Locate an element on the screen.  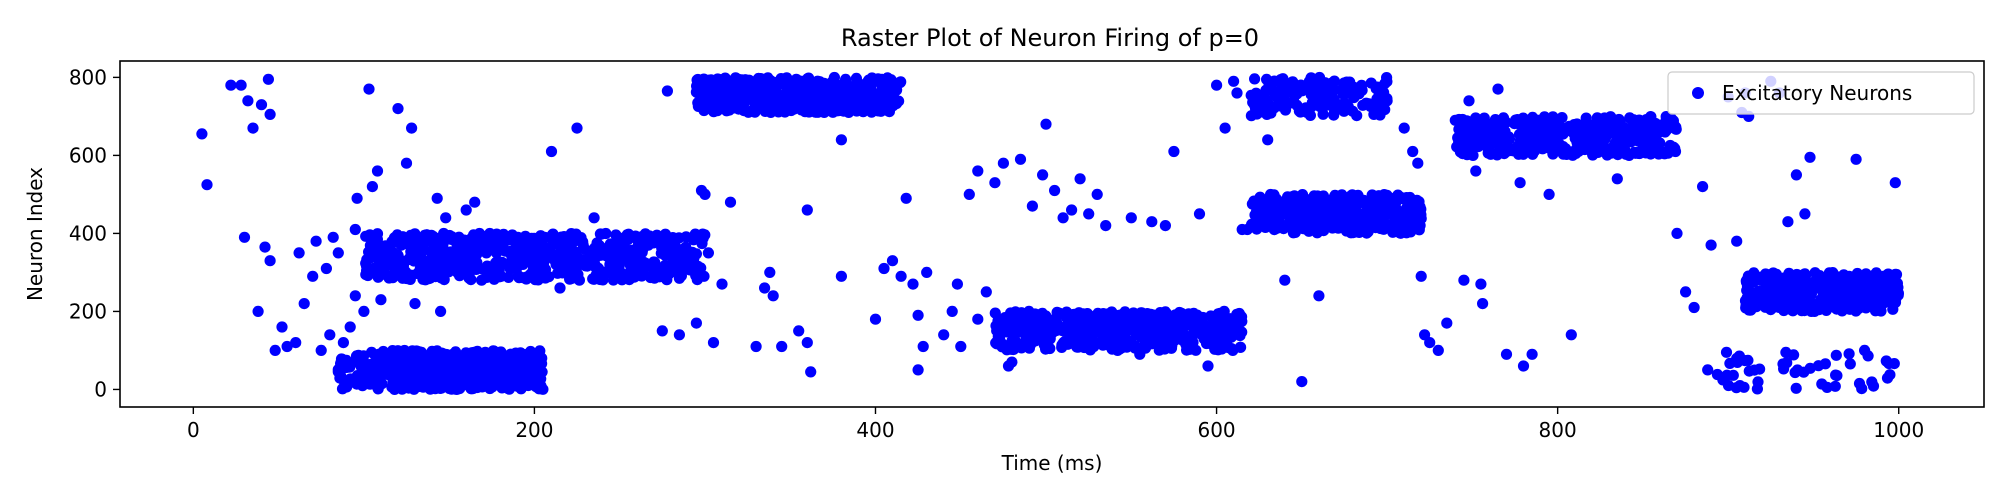
y-axis-ticks: 0 200 400 600 800 is located at coordinates (94, 233).